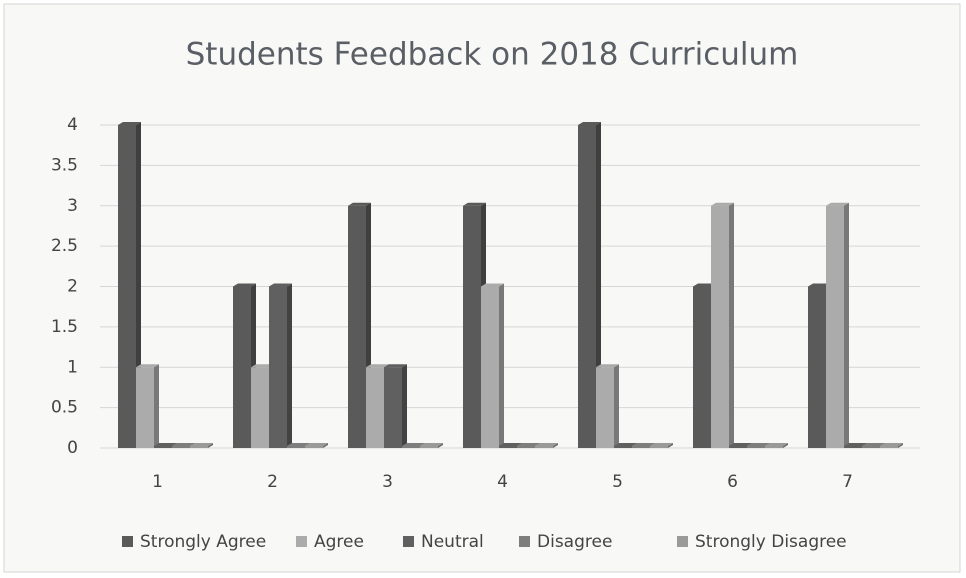  What do you see at coordinates (72, 448) in the screenshot?
I see `y-tick-label: 0` at bounding box center [72, 448].